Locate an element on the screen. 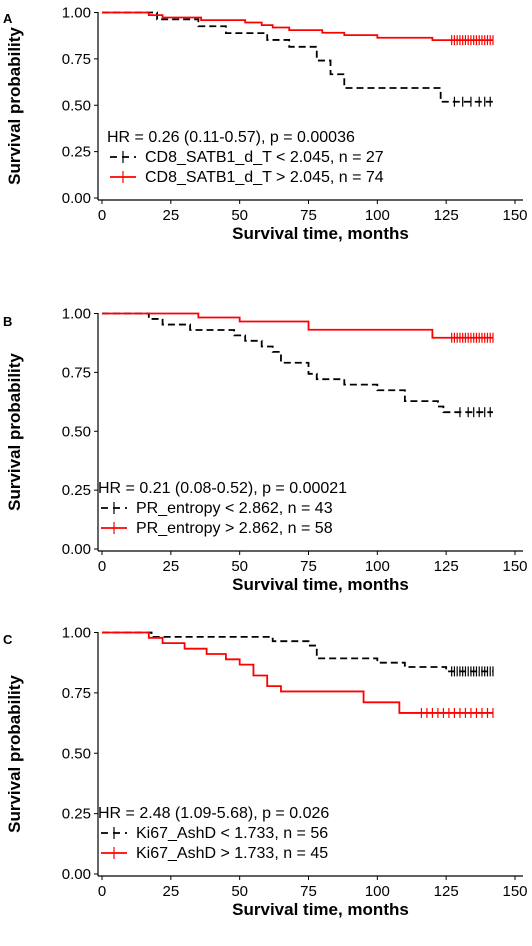 This screenshot has width=532, height=946. legend-label: PR_entropy > 2.862, n = 58 is located at coordinates (234, 528).